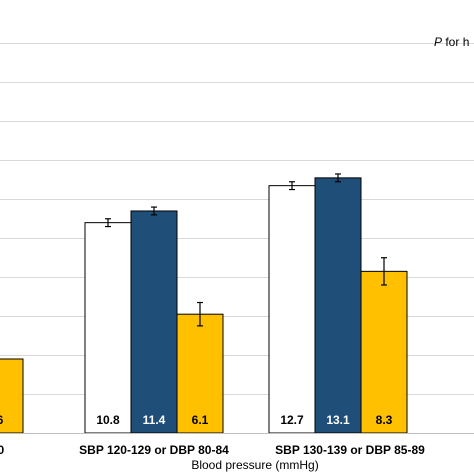  Describe the element at coordinates (154, 450) in the screenshot. I see `category-label: SBP 120-129 or DBP 80-84` at that location.